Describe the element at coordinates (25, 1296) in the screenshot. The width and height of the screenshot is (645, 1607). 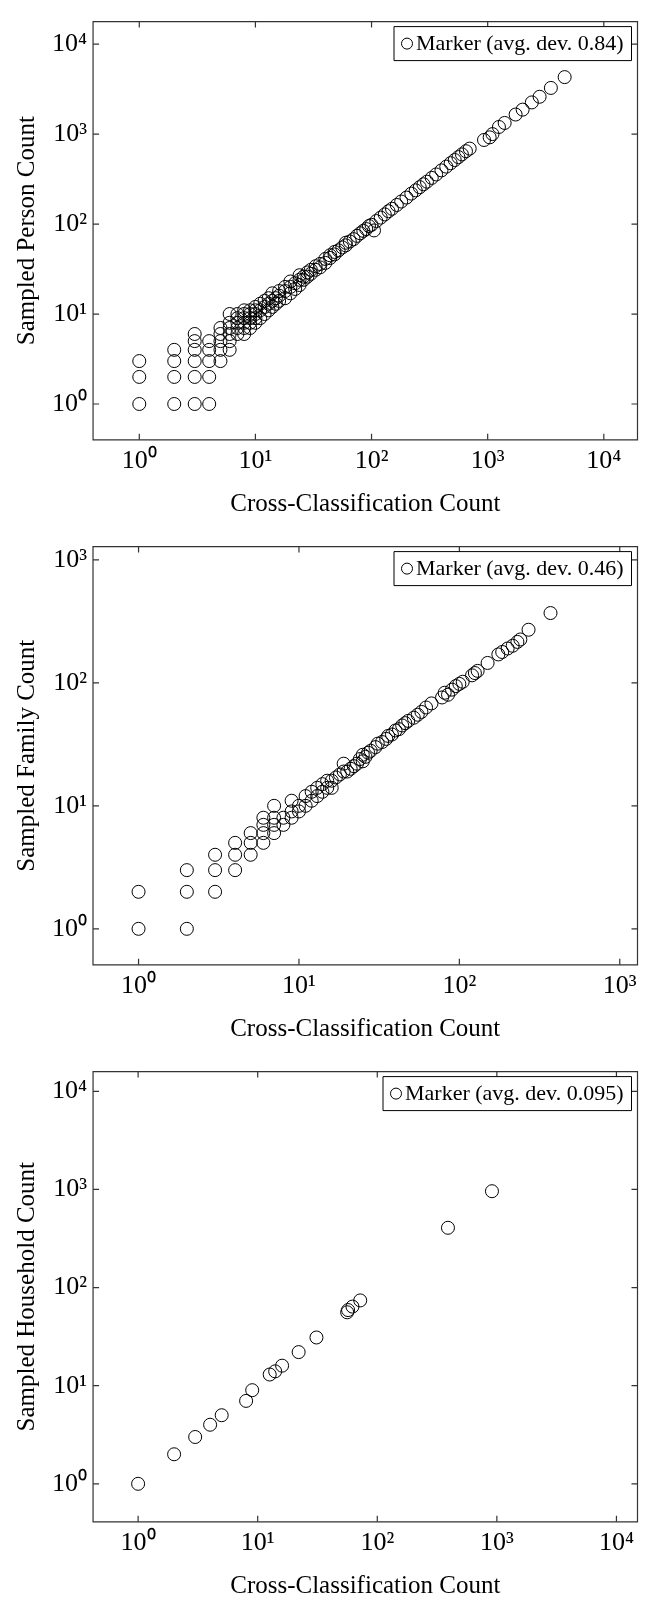
I see `y-axis-title: Sampled Household Count` at that location.